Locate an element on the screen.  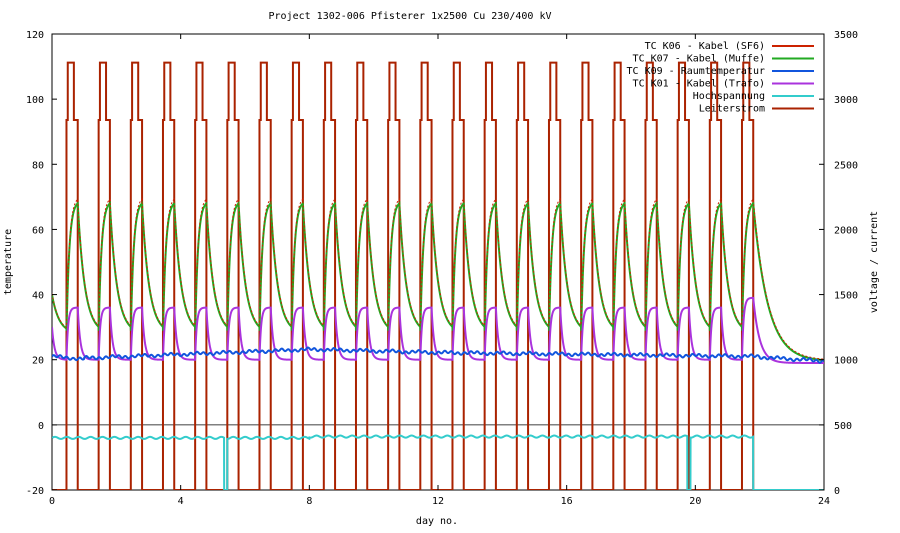
legend-entry-label: Hochspannung is located at coordinates (729, 96).